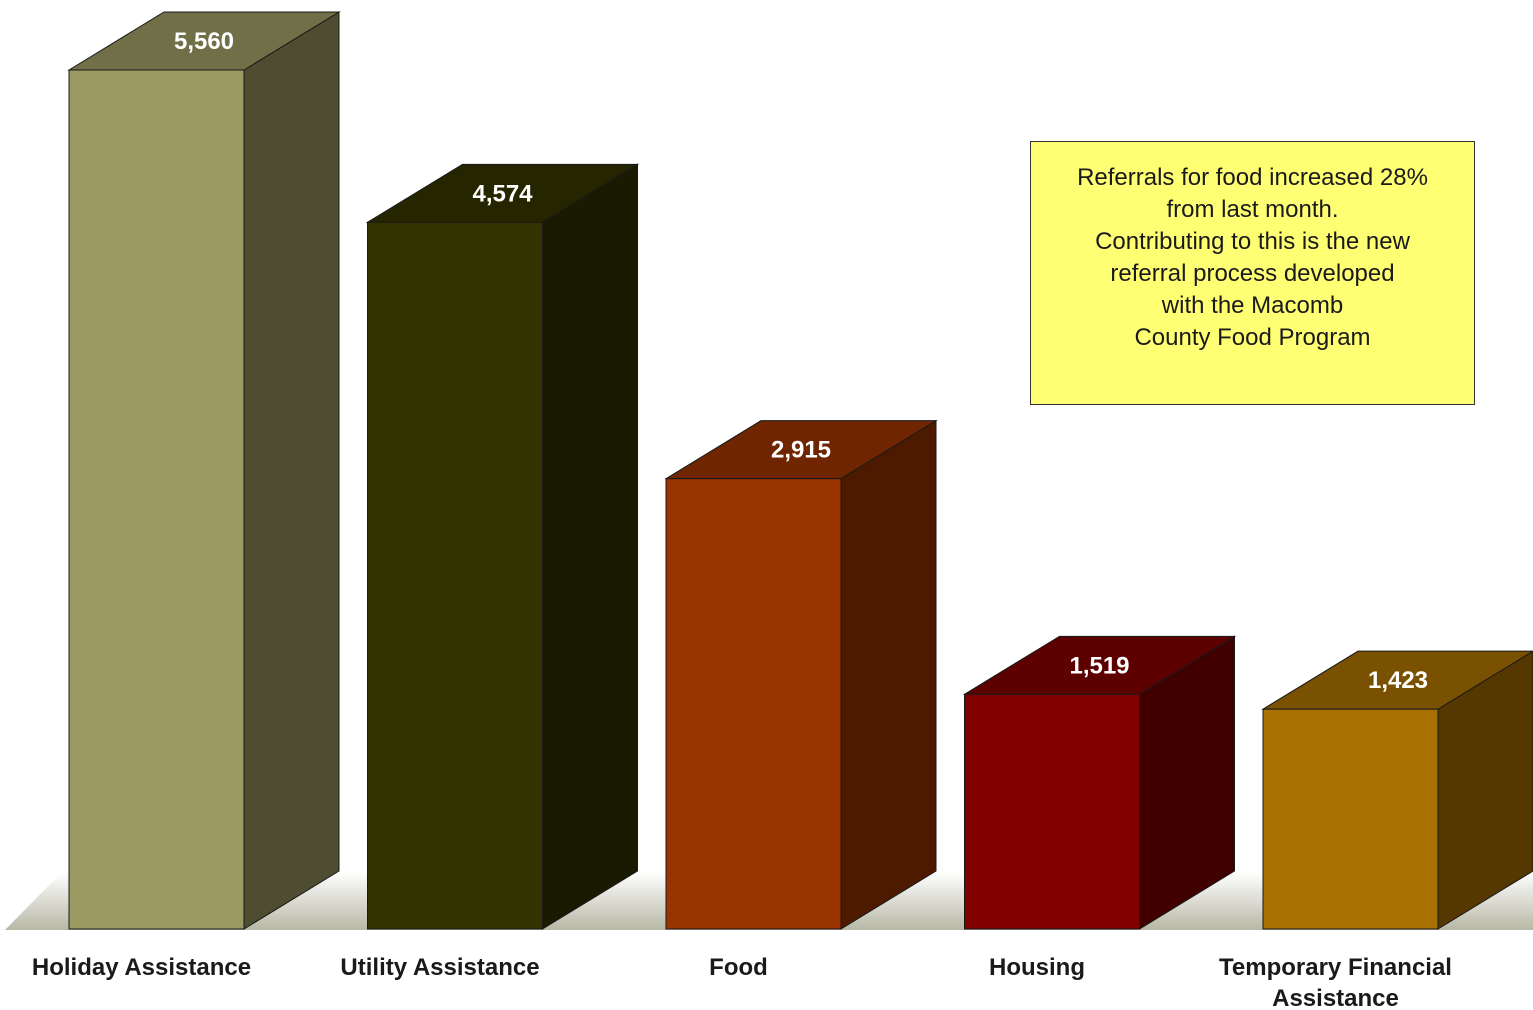 Image resolution: width=1533 pixels, height=1010 pixels. I want to click on annotation-line: Referrals for food increased 28%, so click(1252, 177).